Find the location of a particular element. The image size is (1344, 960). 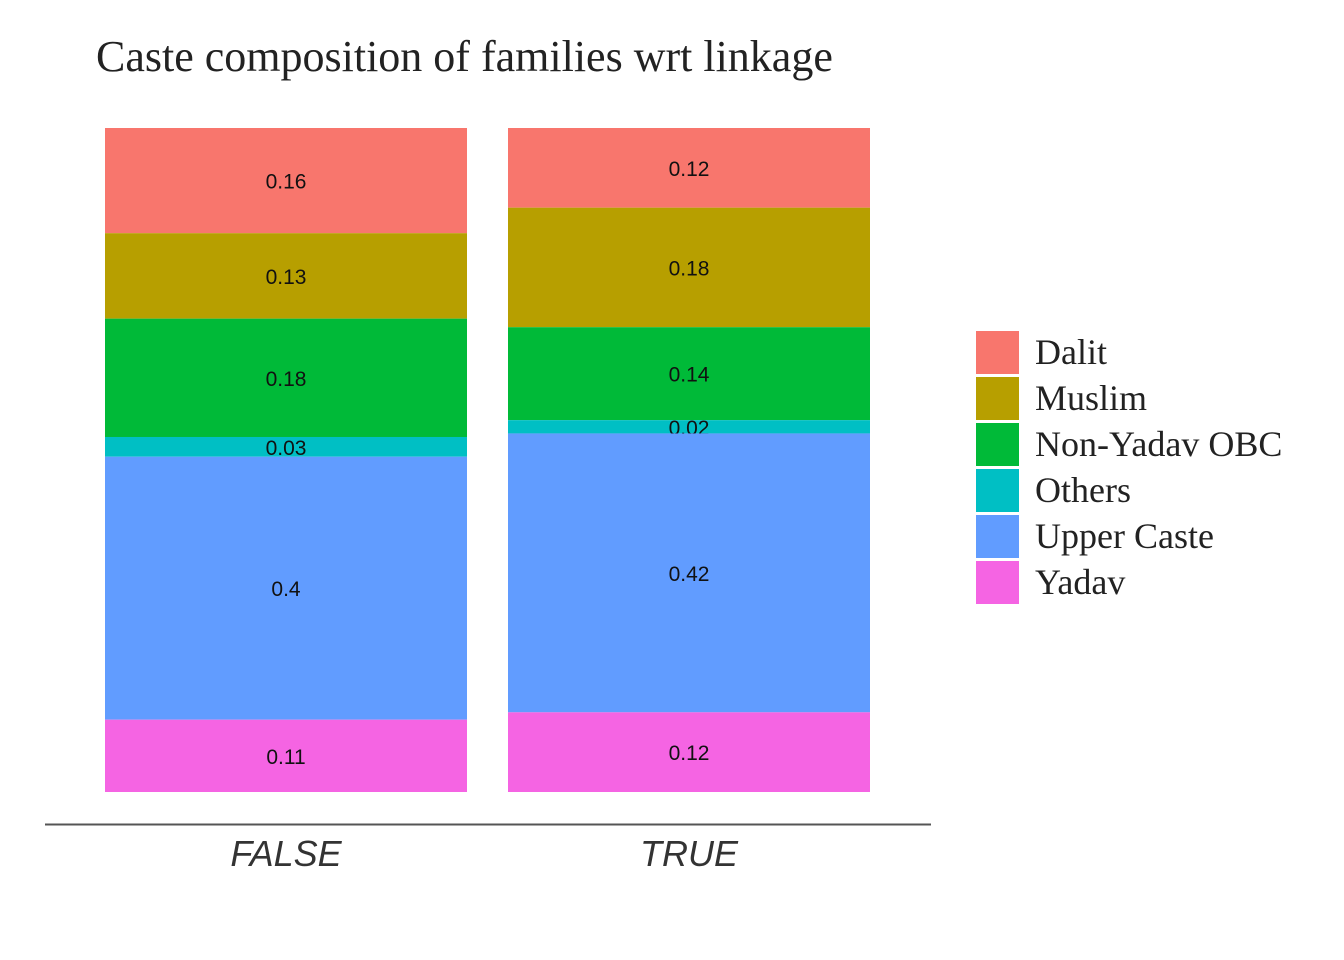

legend-label: Others is located at coordinates (1083, 490).